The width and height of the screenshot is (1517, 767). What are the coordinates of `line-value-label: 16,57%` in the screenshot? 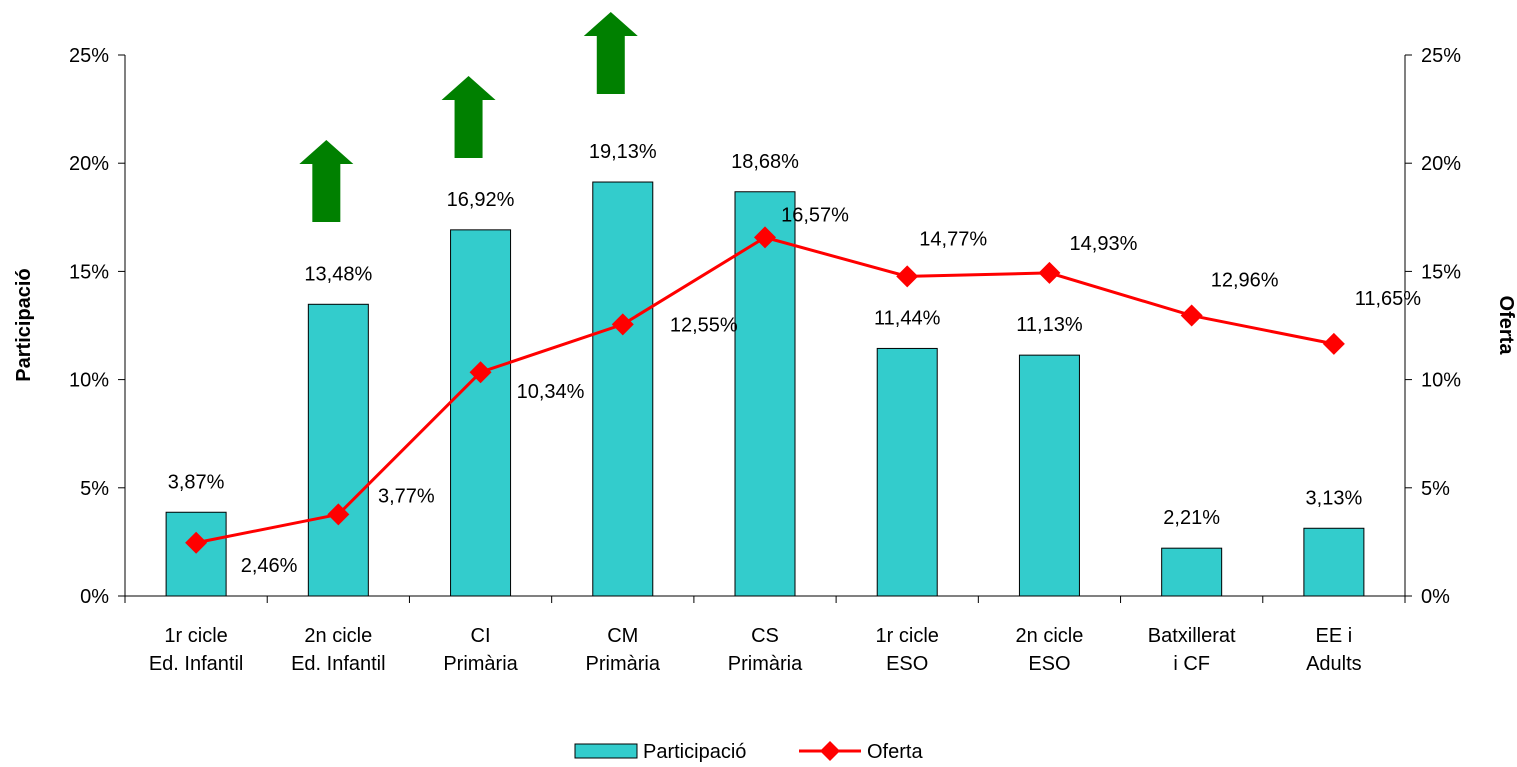 It's located at (815, 215).